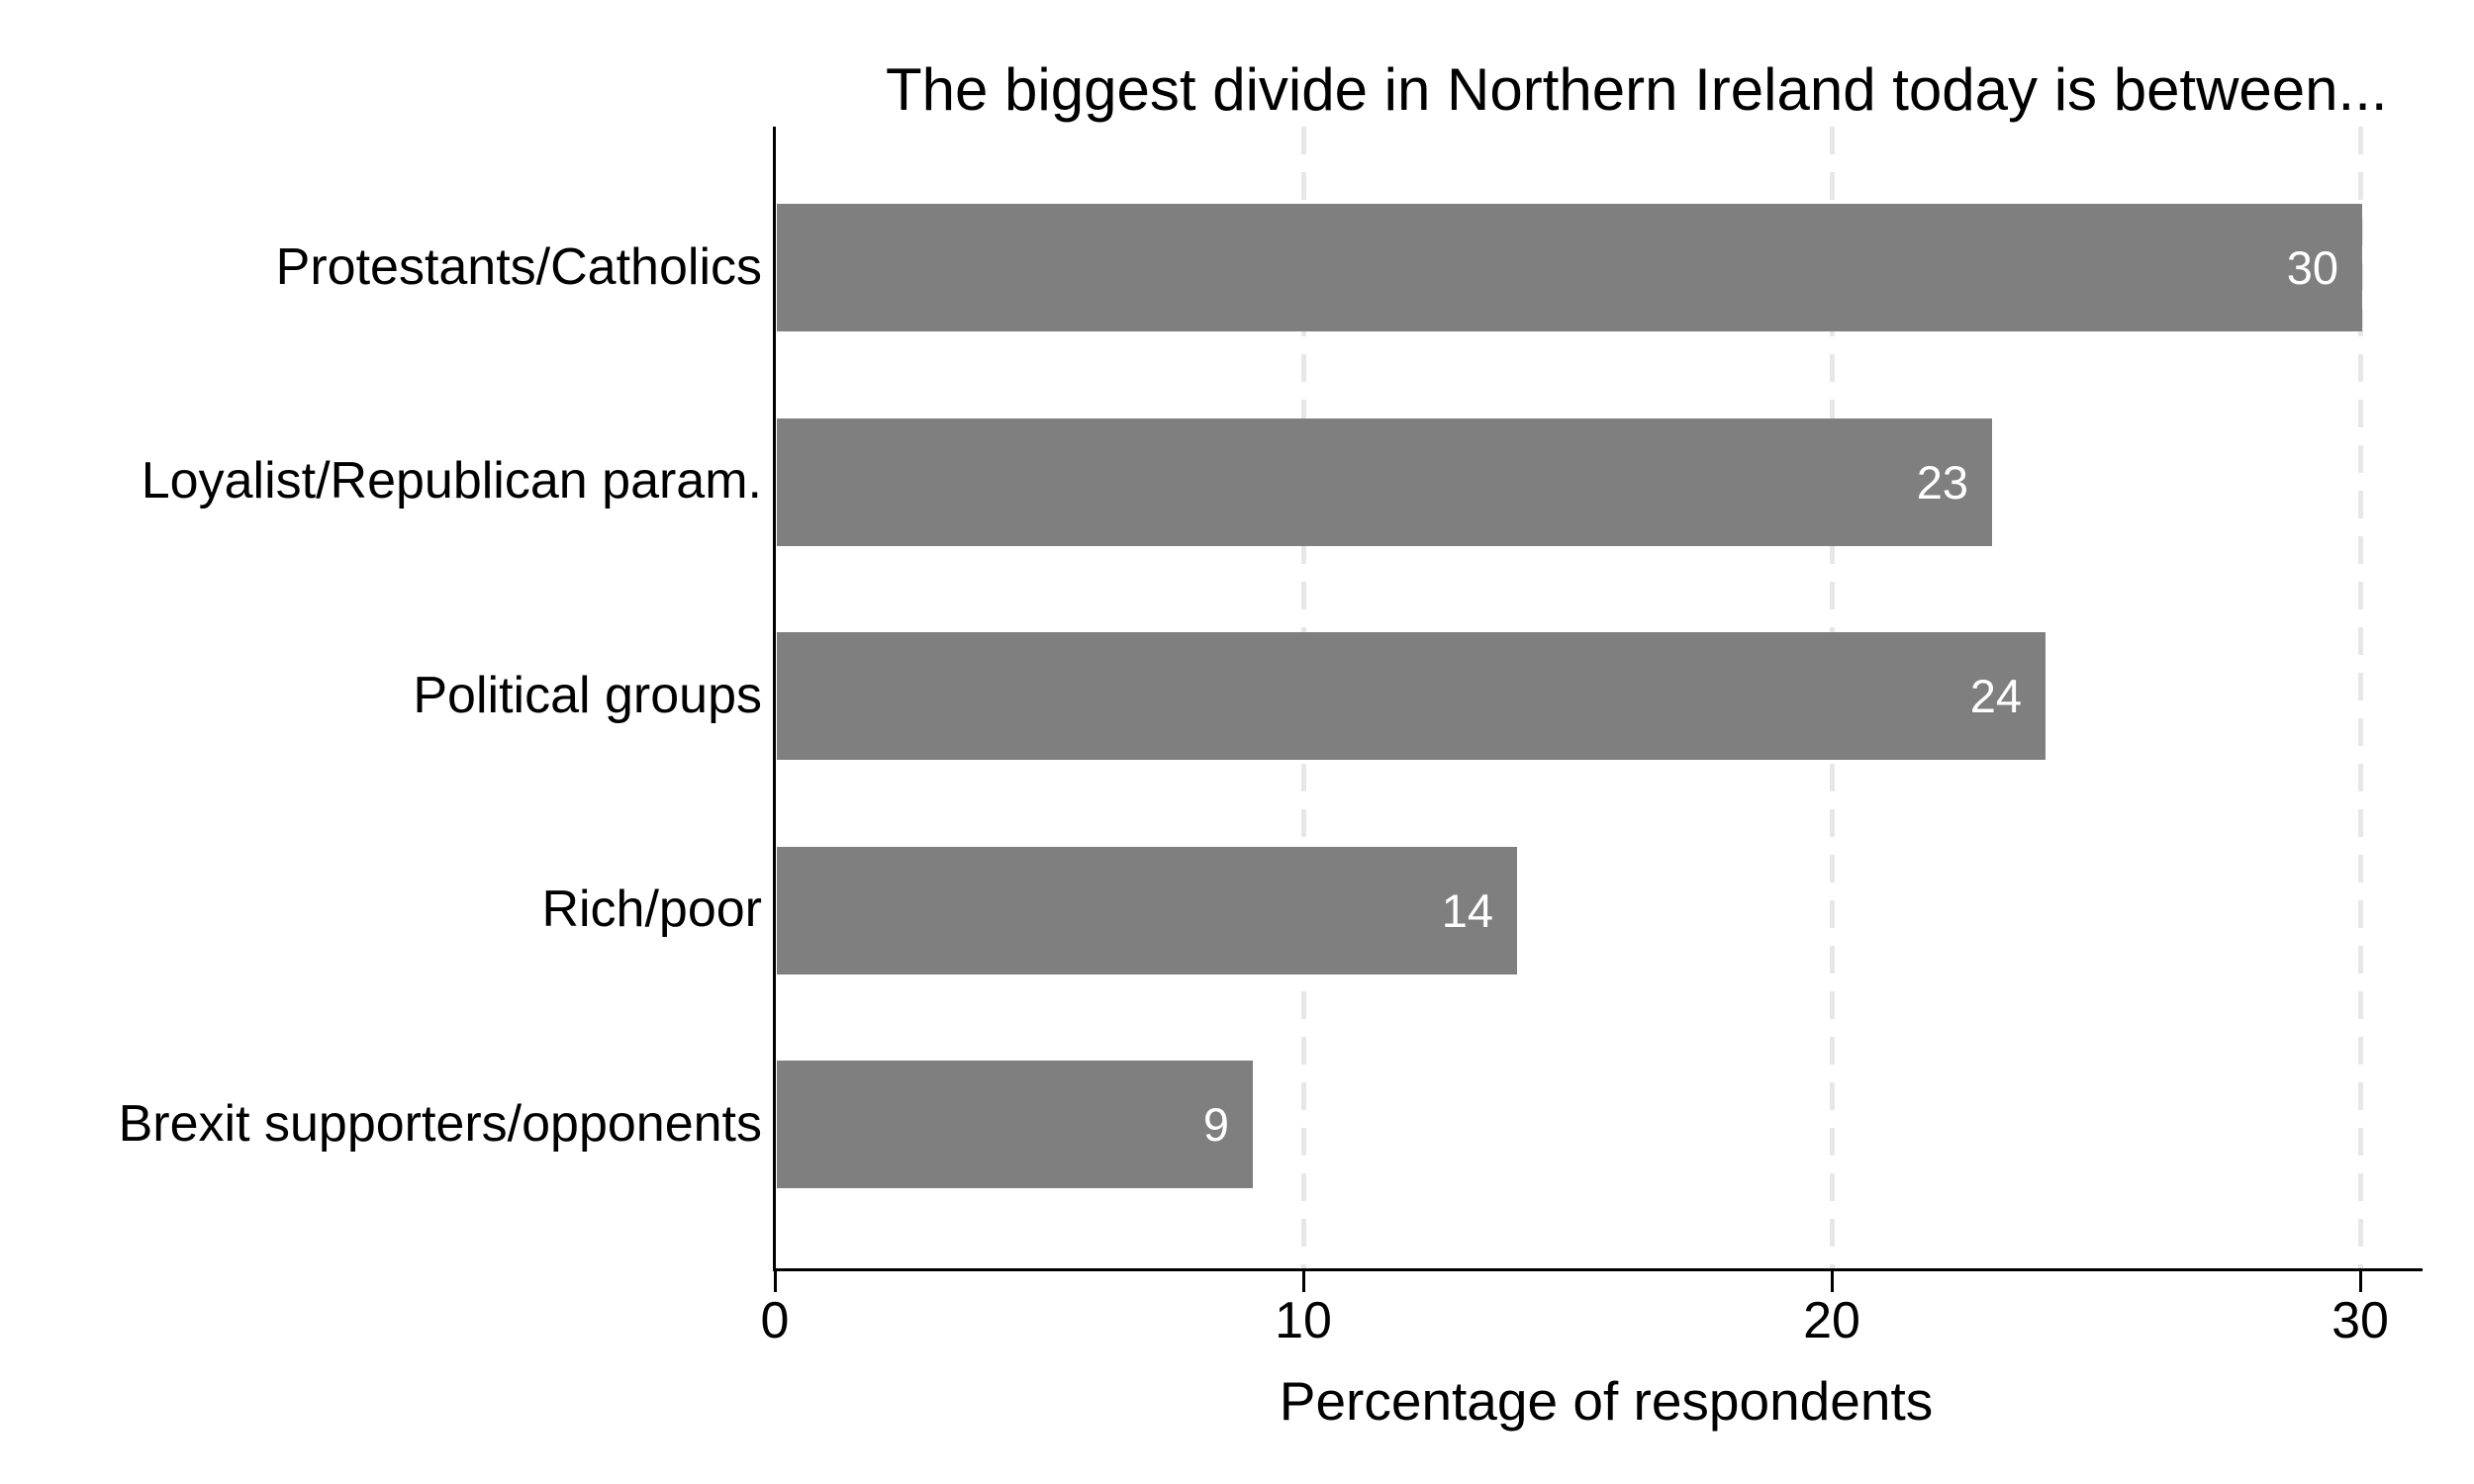 This screenshot has width=2474, height=1484. What do you see at coordinates (1942, 482) in the screenshot?
I see `bar-value-label: 23` at bounding box center [1942, 482].